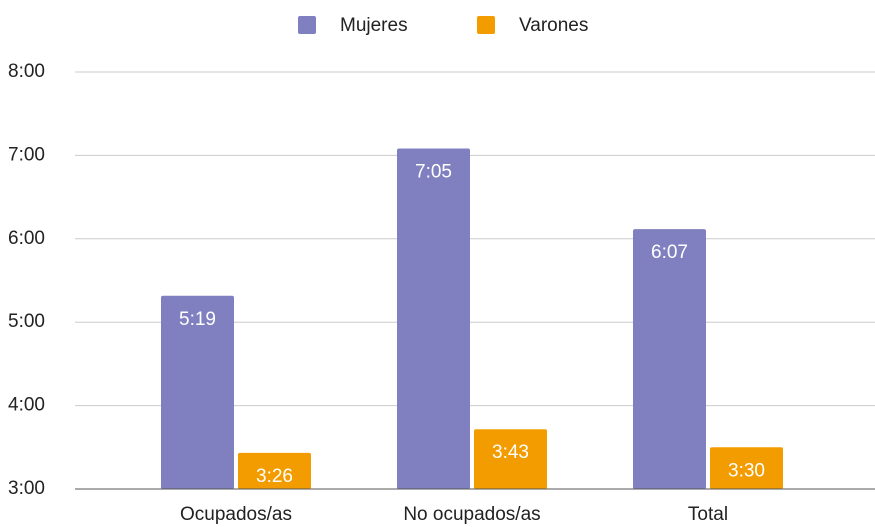 This screenshot has height=527, width=875. Describe the element at coordinates (471, 514) in the screenshot. I see `x-tick-label: No ocupados/as` at that location.